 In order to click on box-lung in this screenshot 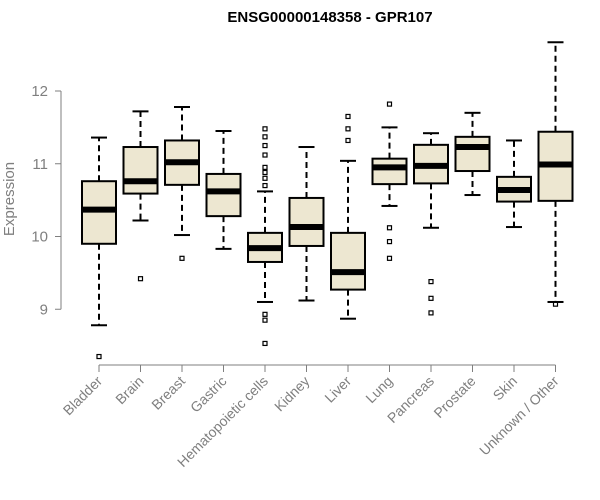, I will do `click(389, 181)`.